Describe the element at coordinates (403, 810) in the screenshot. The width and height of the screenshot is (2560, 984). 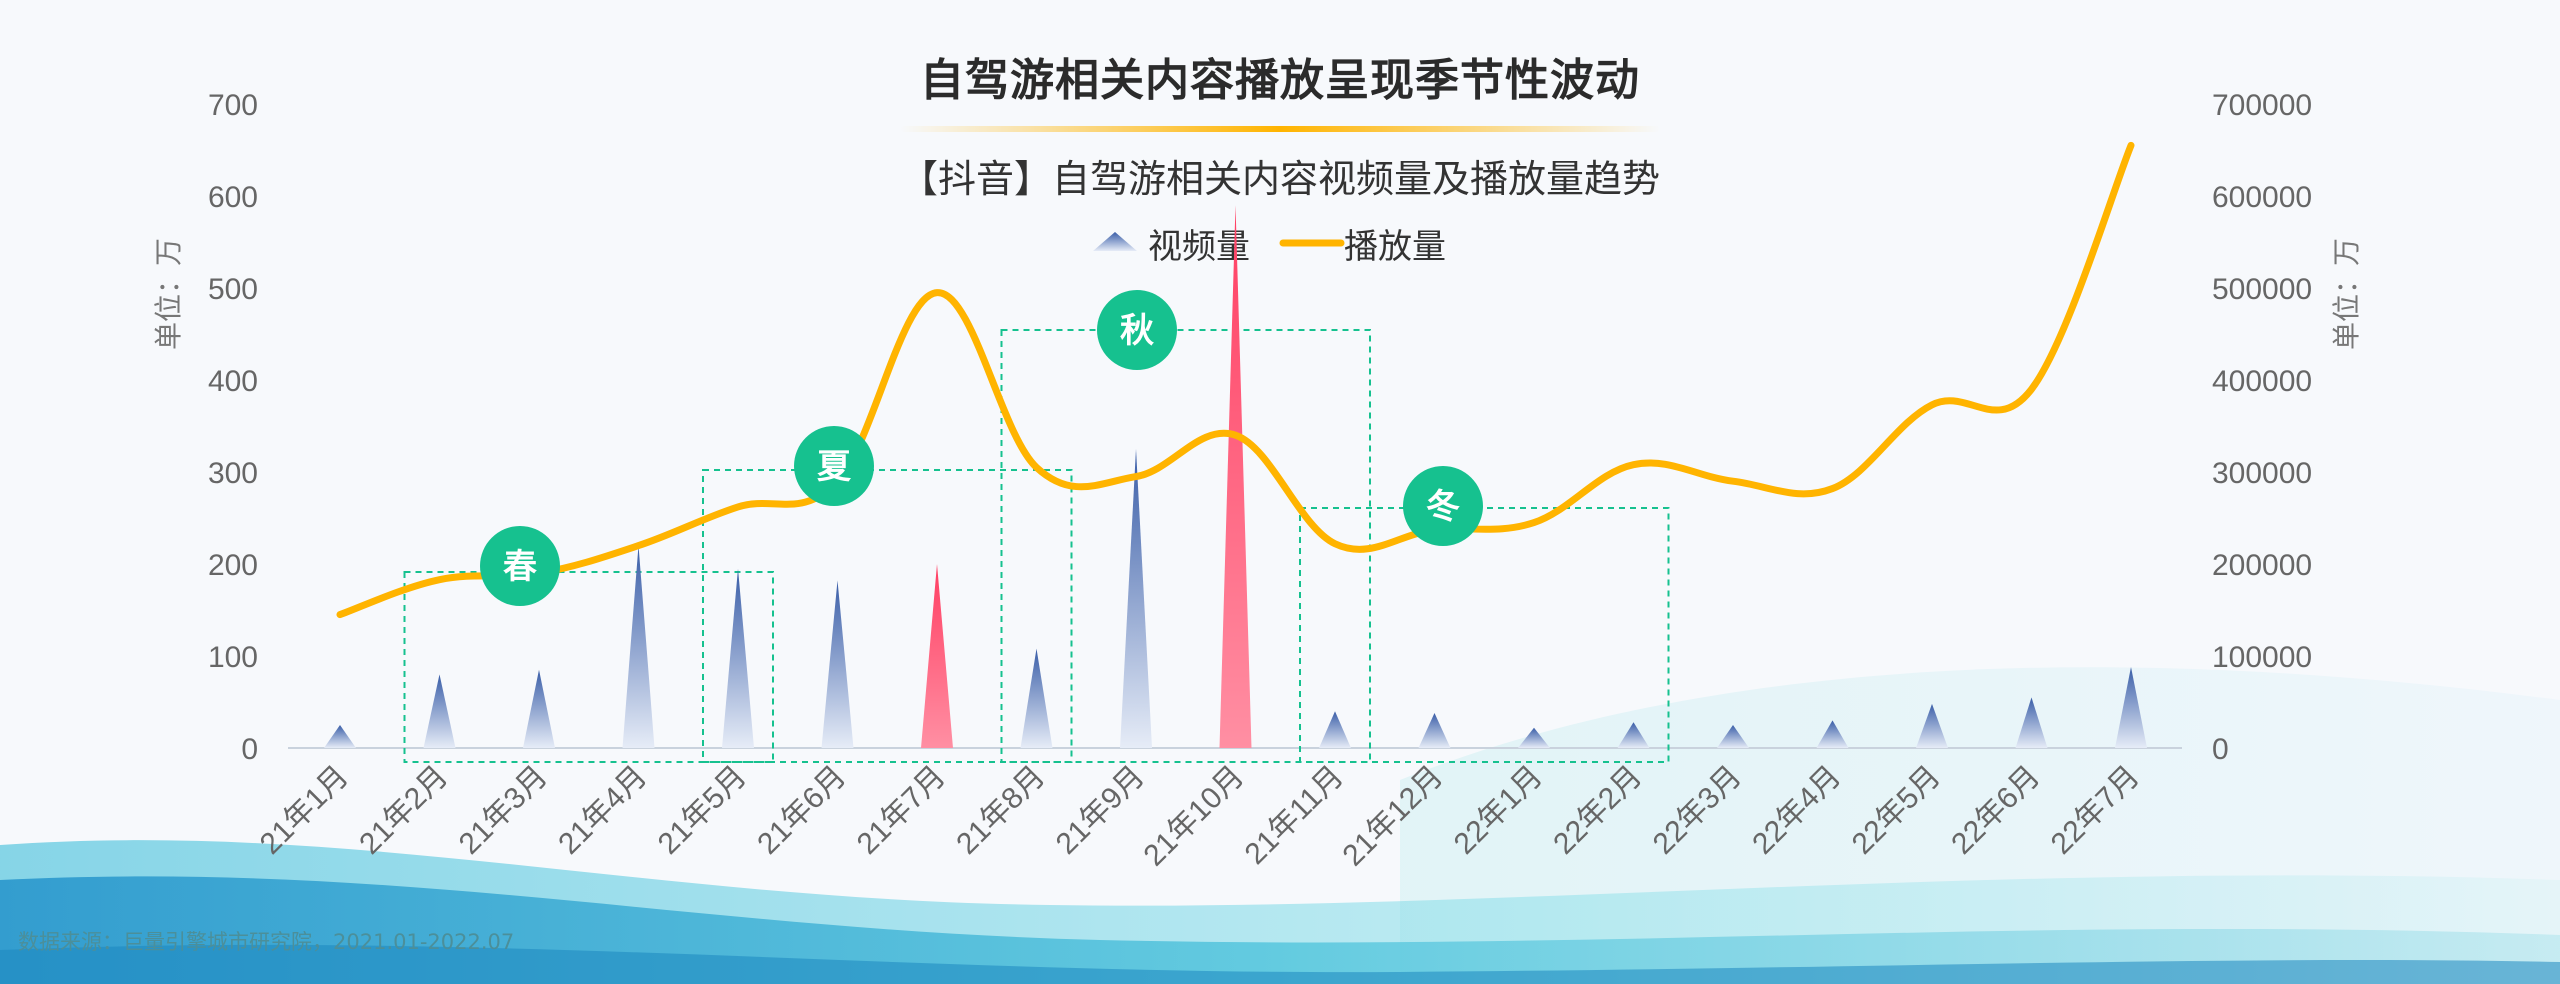
I see `x-tick-label: 21年2月` at that location.